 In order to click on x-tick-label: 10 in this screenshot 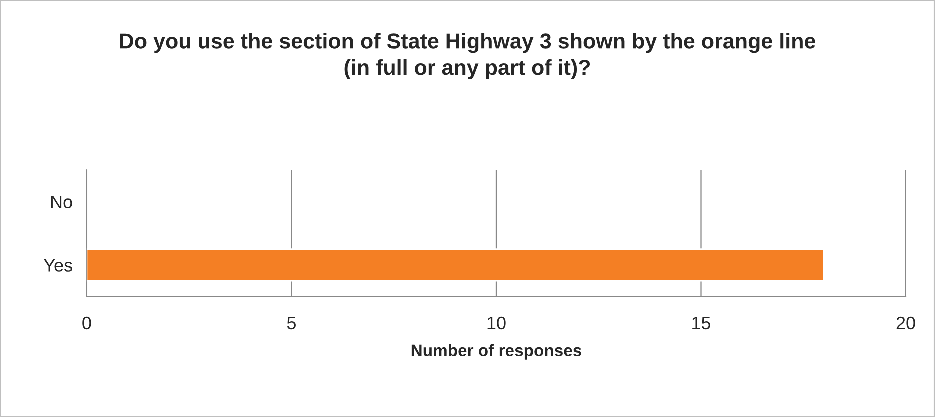, I will do `click(497, 323)`.